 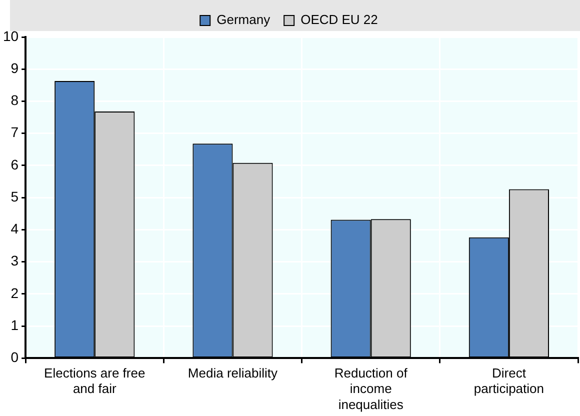 I want to click on x-tick-label: Reduction of income inequalities, so click(x=371, y=389).